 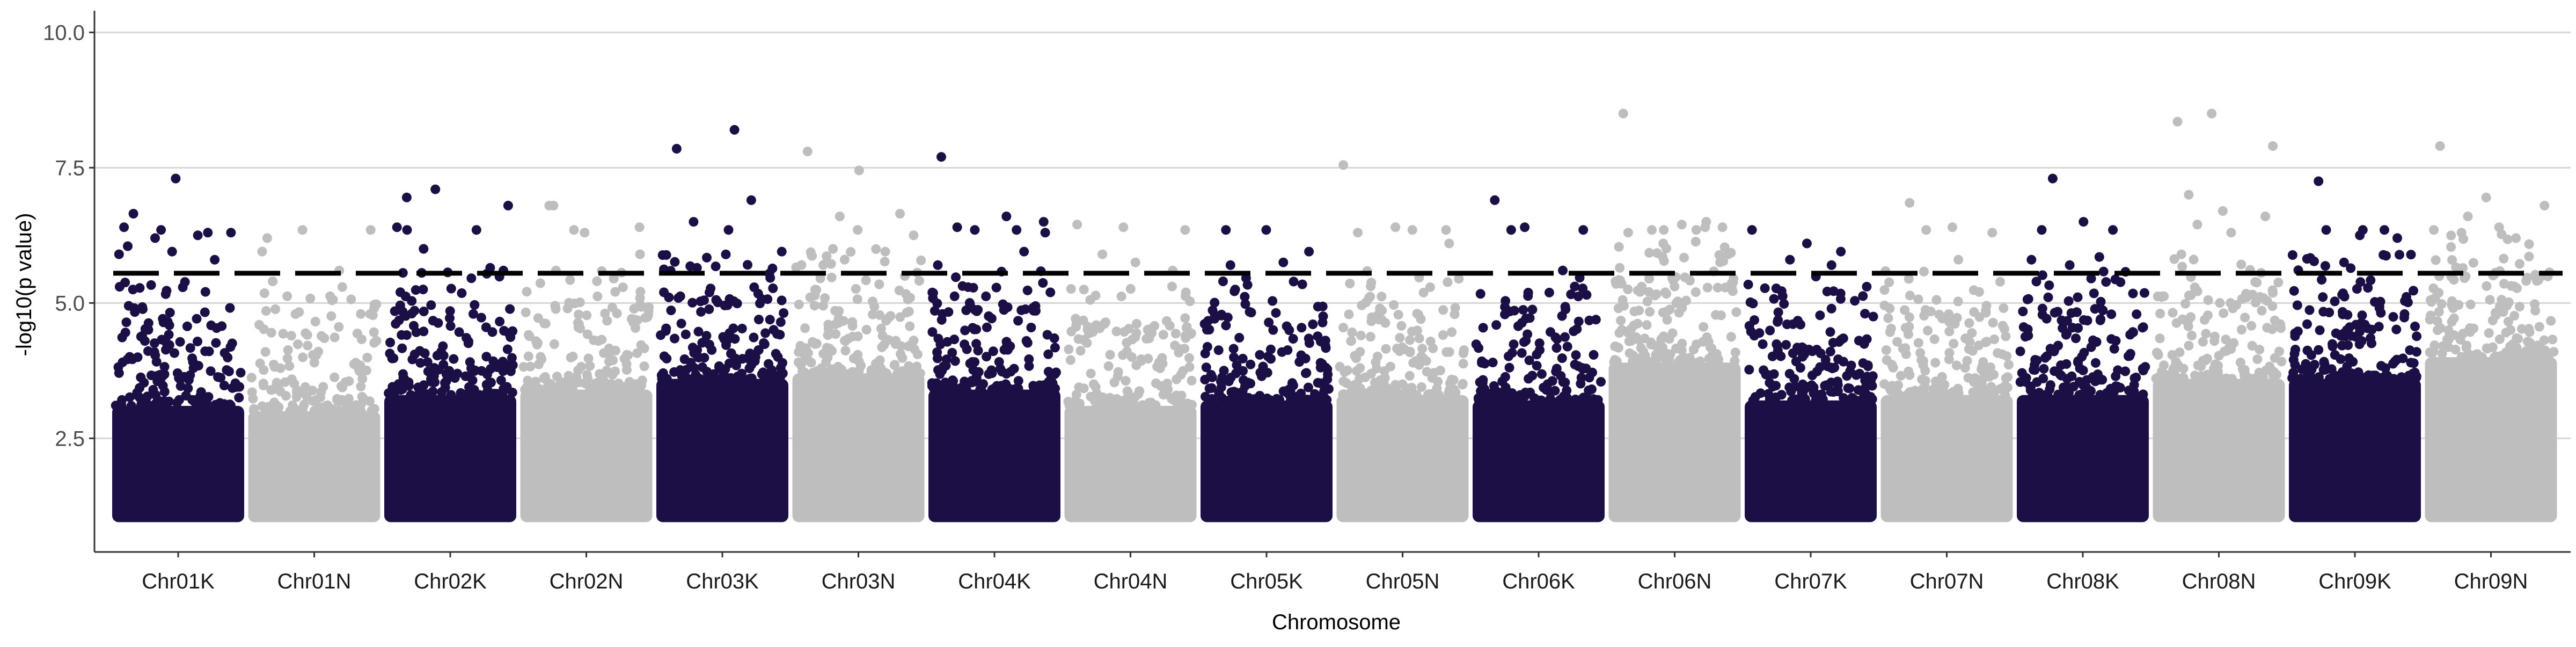 What do you see at coordinates (722, 450) in the screenshot?
I see `dense-point-band` at bounding box center [722, 450].